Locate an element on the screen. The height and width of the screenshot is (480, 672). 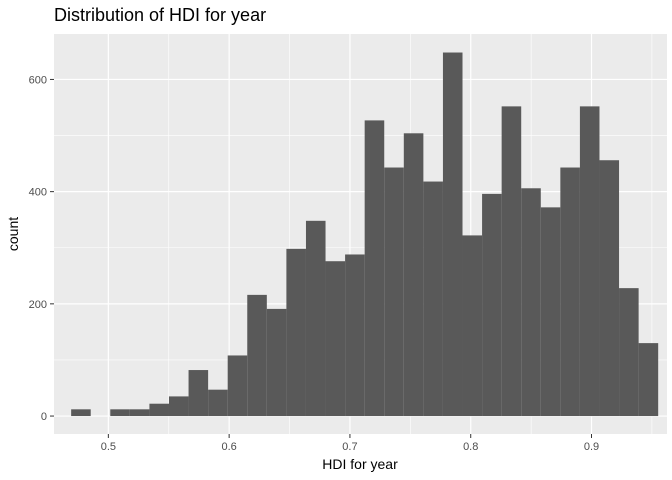
y-axis: 0 200 400 600 is located at coordinates (41, 248).